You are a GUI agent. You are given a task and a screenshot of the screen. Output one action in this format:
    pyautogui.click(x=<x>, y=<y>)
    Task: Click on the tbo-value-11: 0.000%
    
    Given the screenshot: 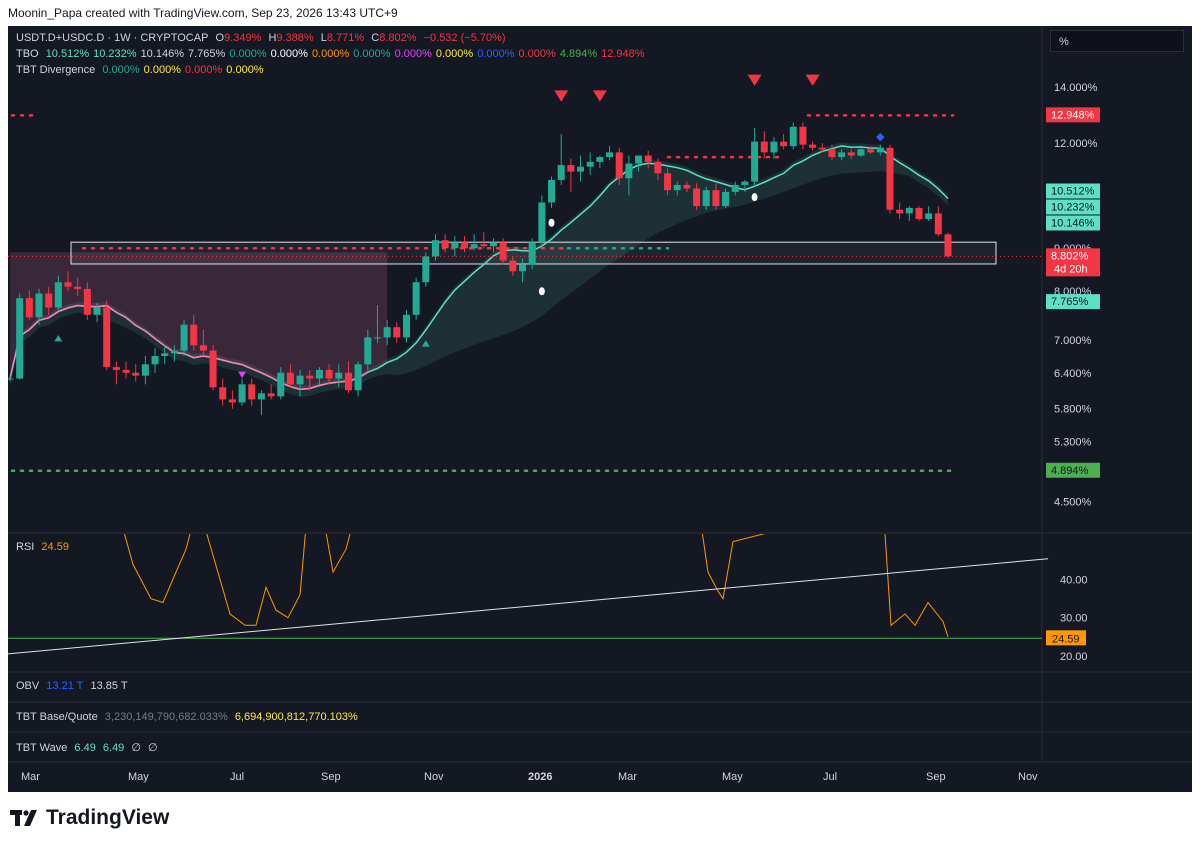 What is the action you would take?
    pyautogui.click(x=537, y=54)
    